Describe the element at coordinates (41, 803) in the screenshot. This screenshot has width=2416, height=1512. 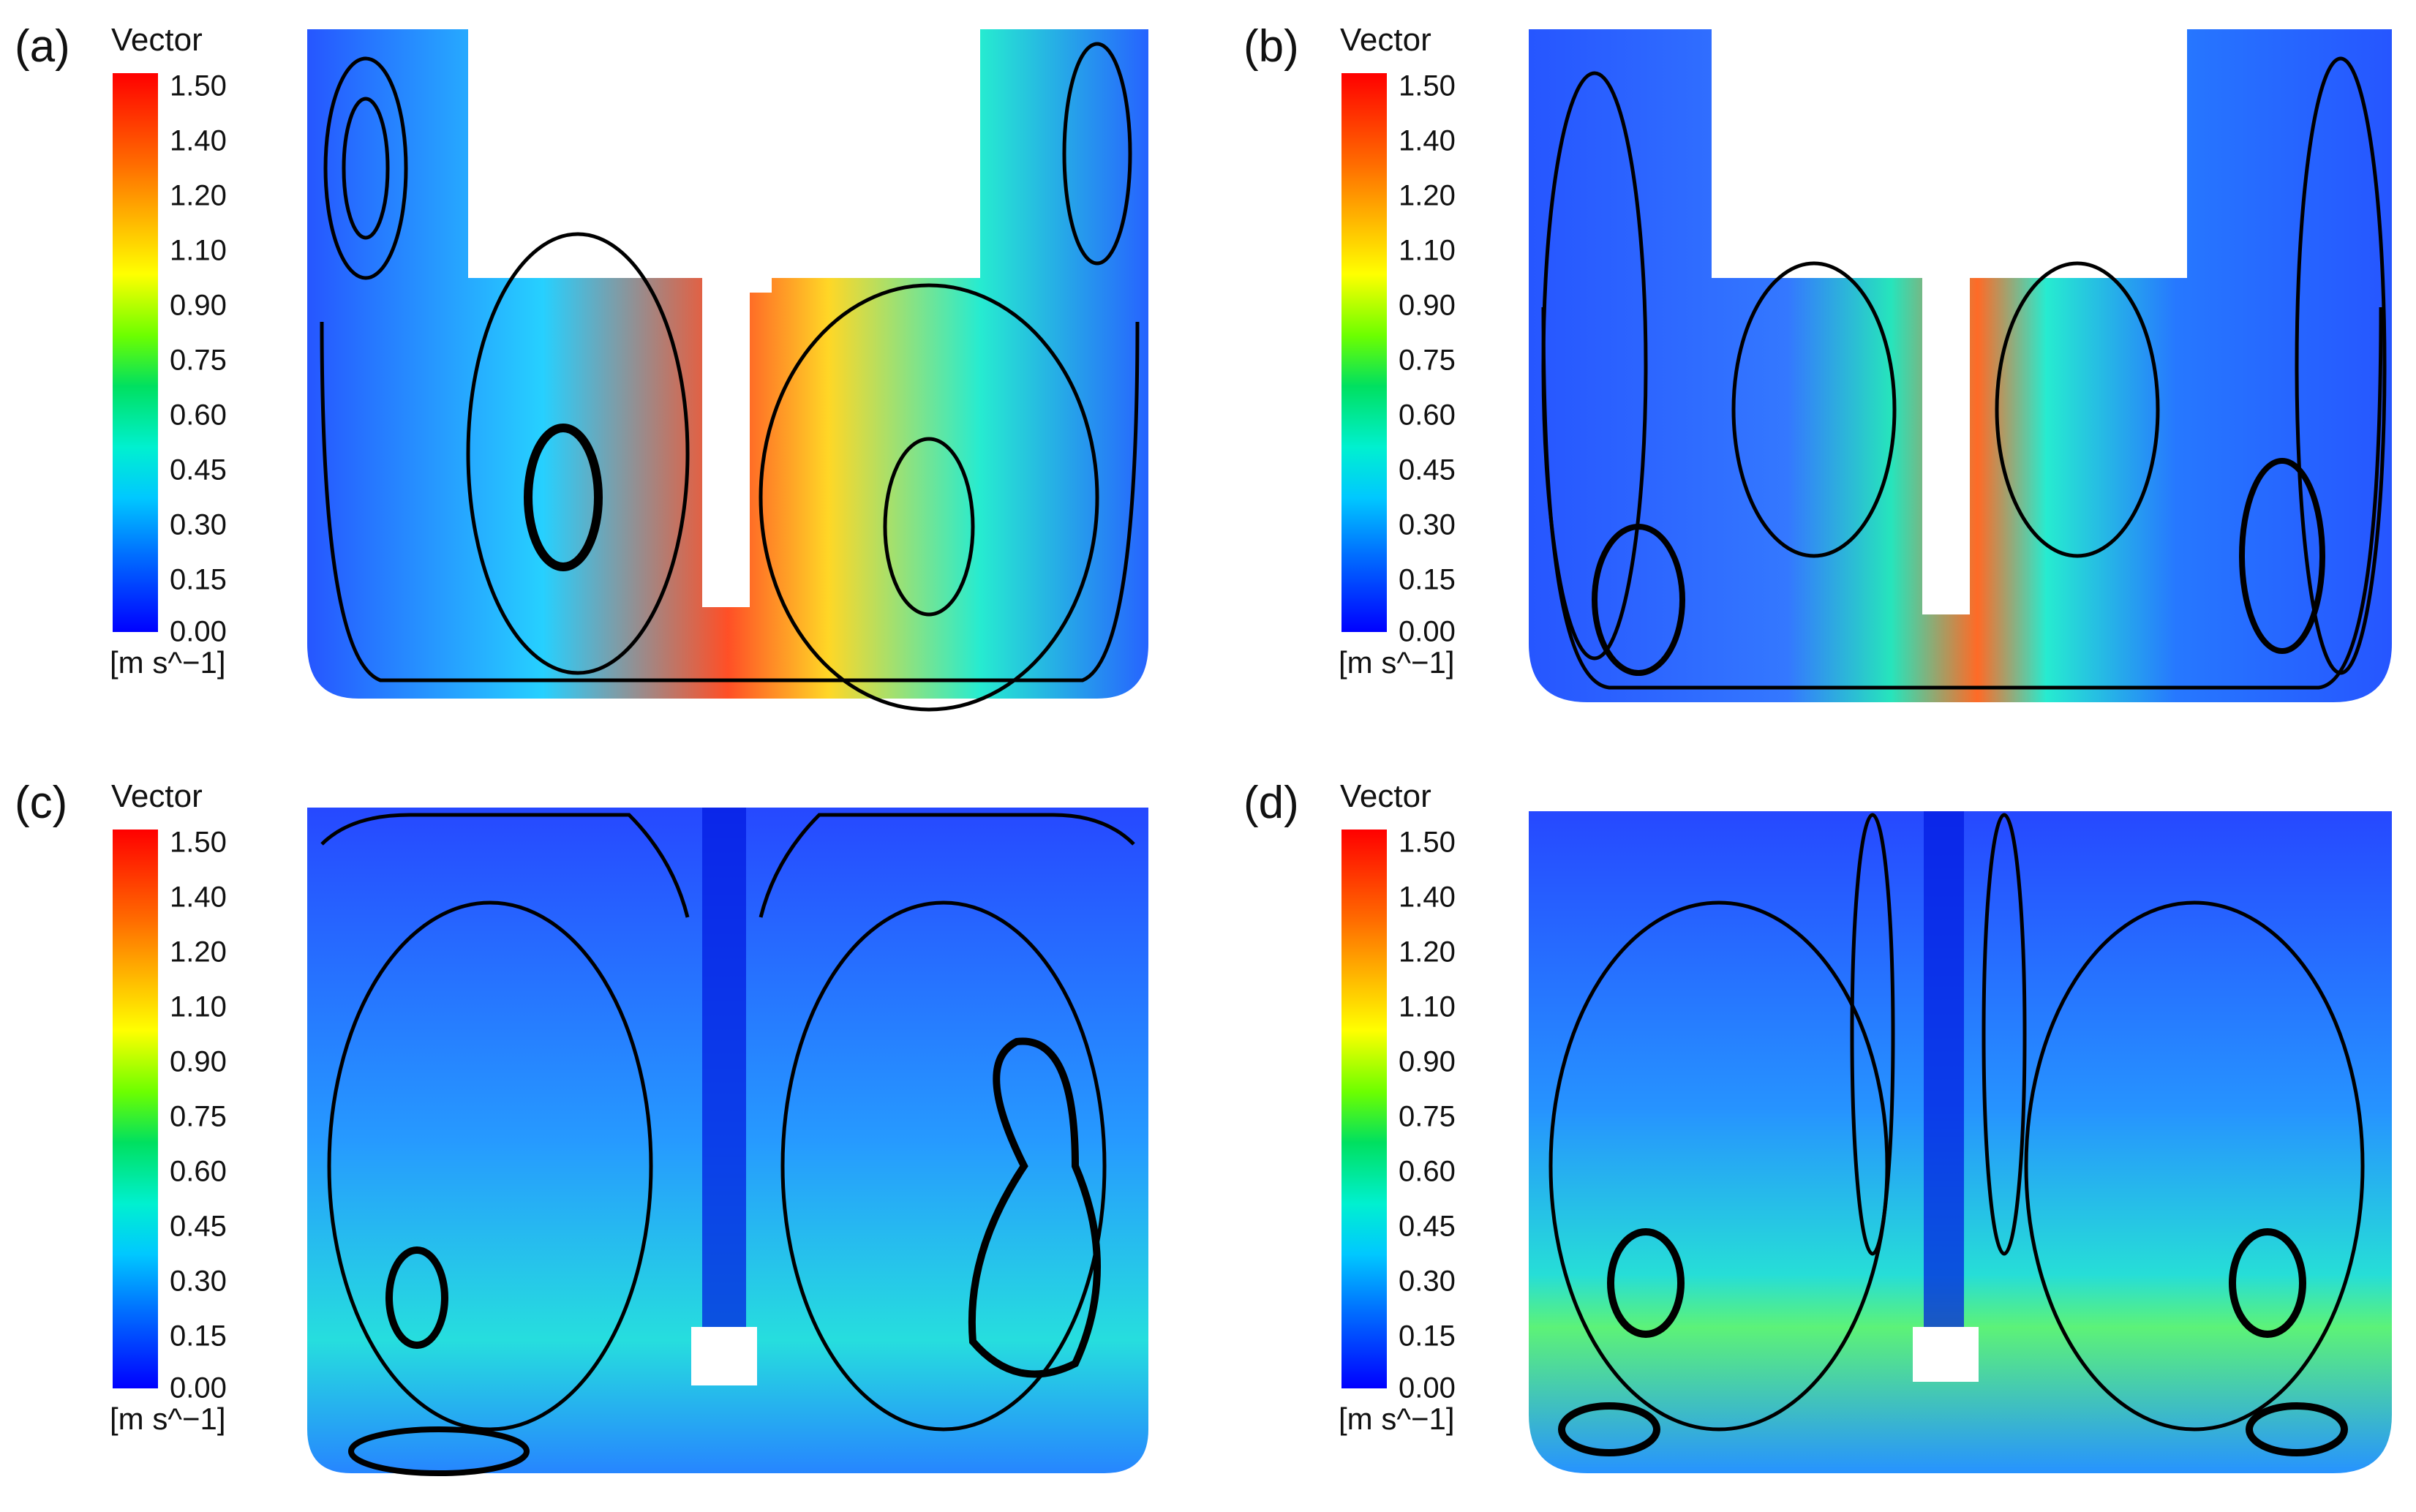
I see `panel-label: (c)` at that location.